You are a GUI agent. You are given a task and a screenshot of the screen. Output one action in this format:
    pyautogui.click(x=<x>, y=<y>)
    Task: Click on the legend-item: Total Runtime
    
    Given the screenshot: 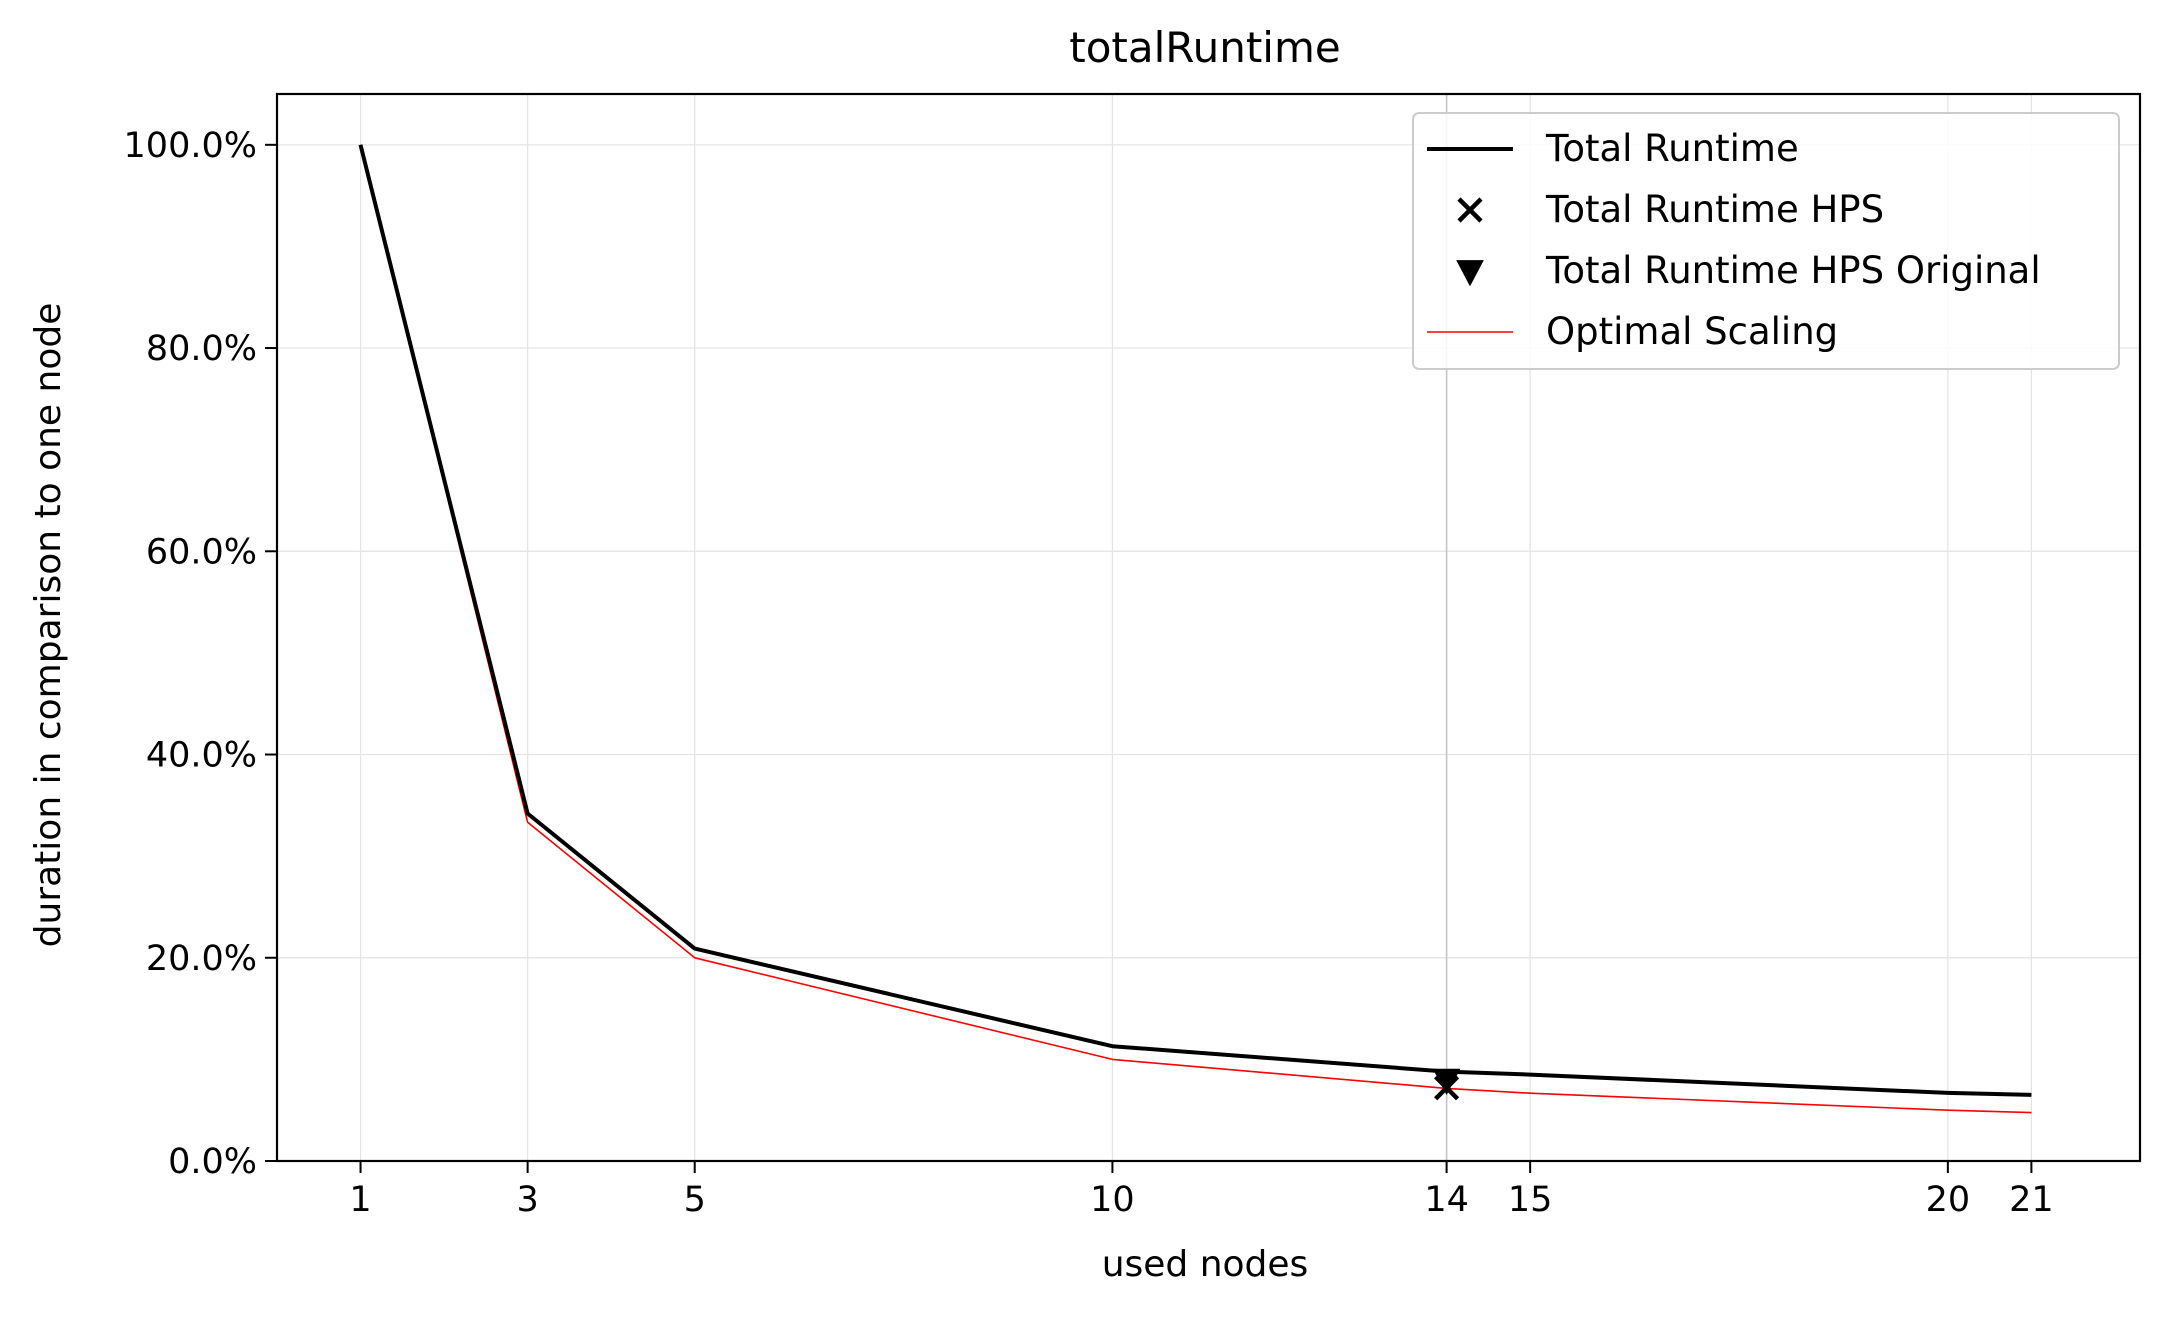 What is the action you would take?
    pyautogui.click(x=1613, y=148)
    